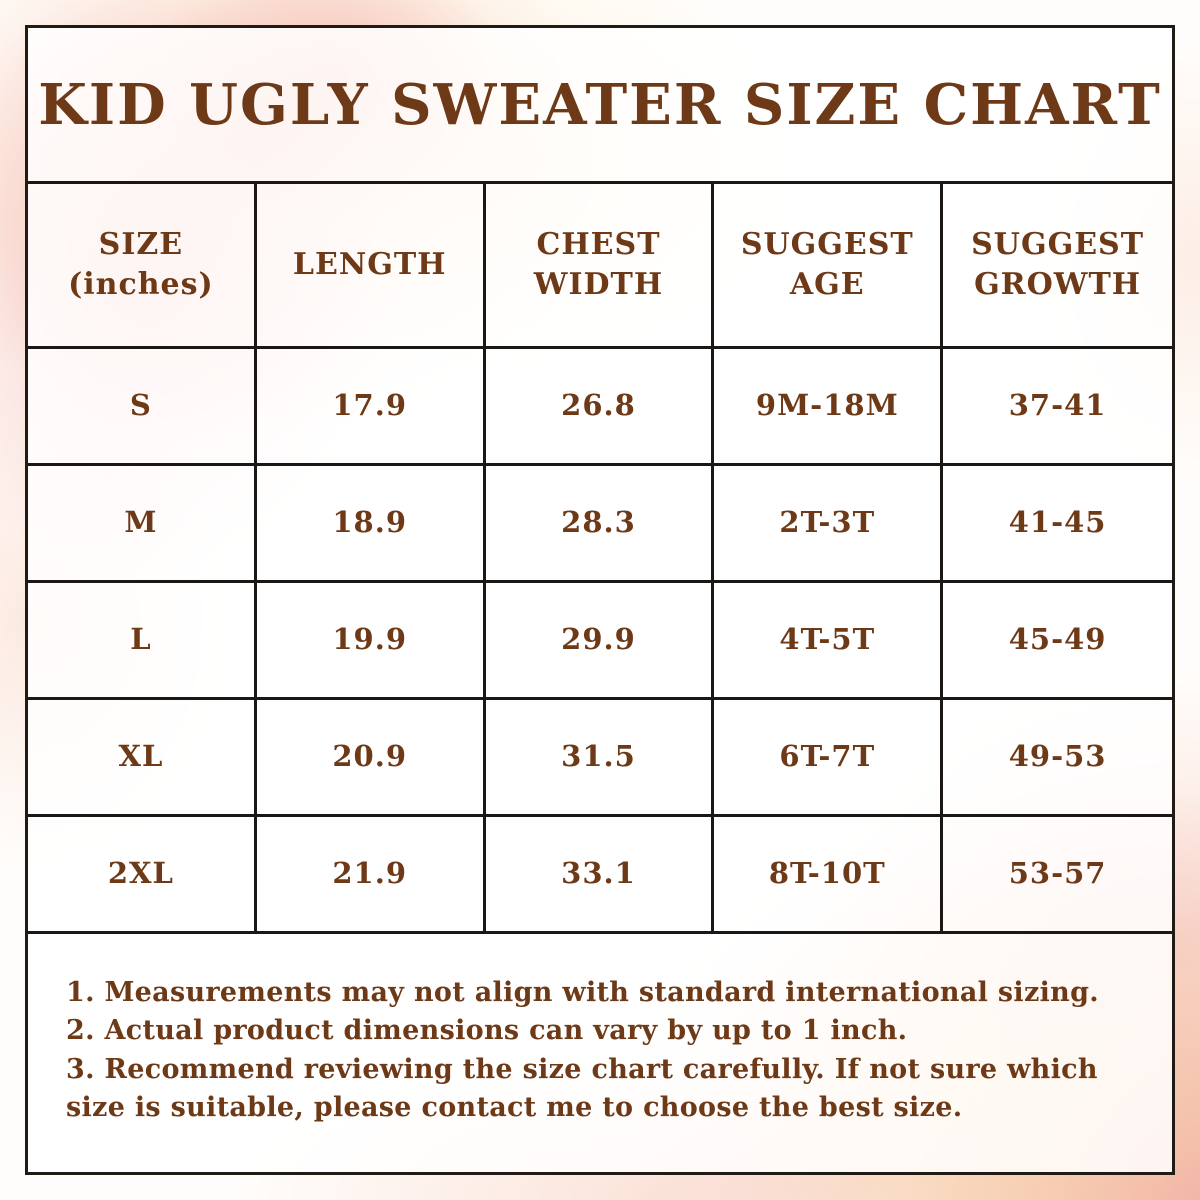 Image resolution: width=1200 pixels, height=1200 pixels. What do you see at coordinates (142, 757) in the screenshot?
I see `cell-size: XL` at bounding box center [142, 757].